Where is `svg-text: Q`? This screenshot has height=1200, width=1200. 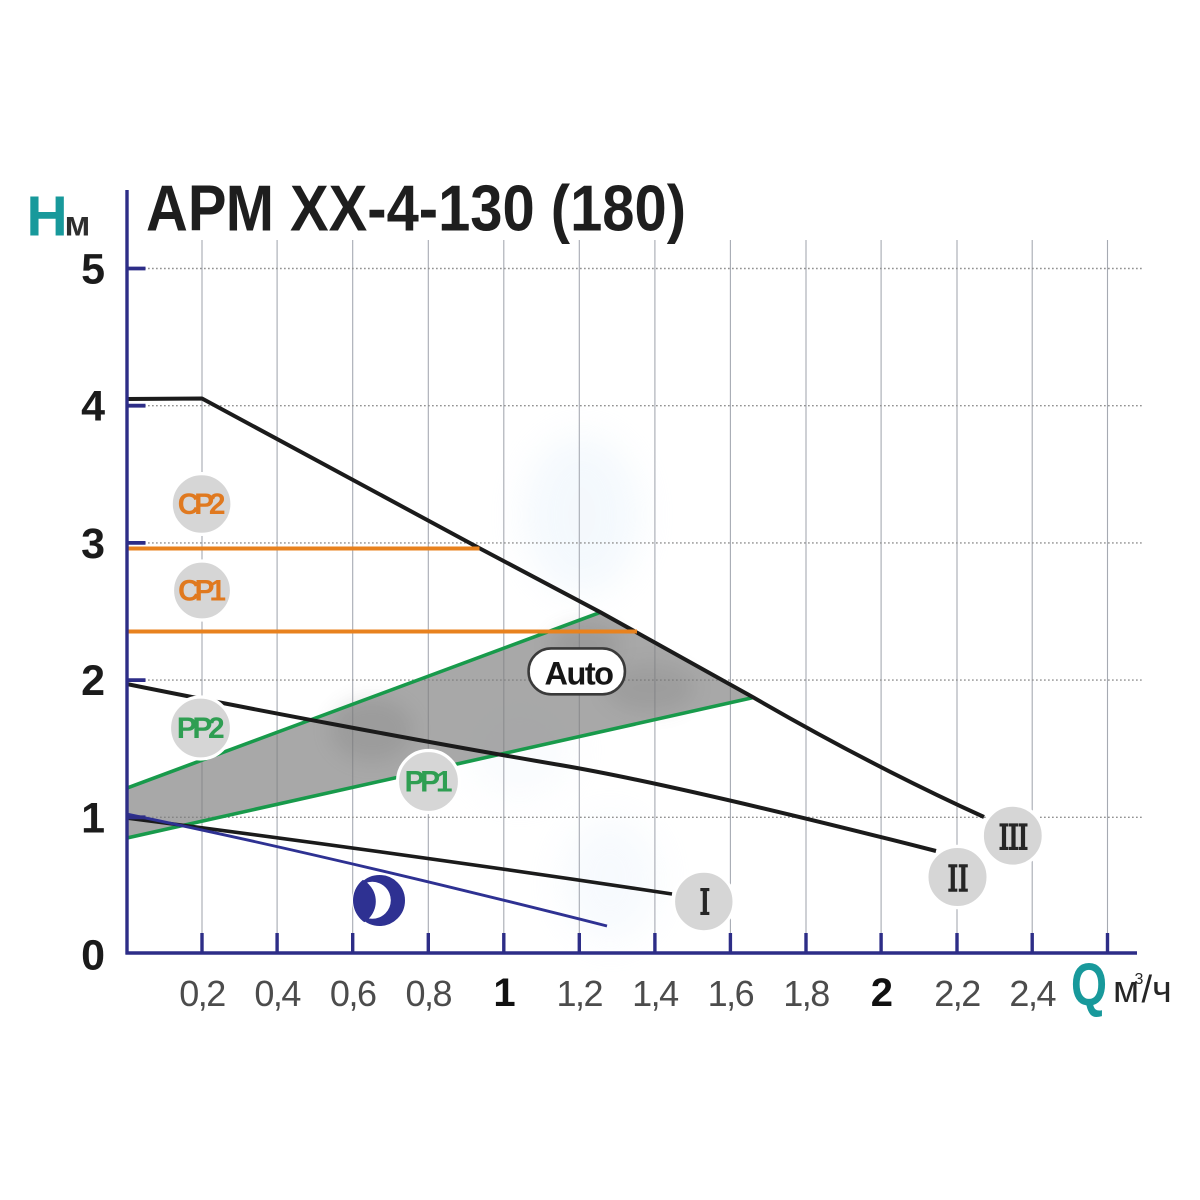
svg-text: Q is located at coordinates (1089, 984).